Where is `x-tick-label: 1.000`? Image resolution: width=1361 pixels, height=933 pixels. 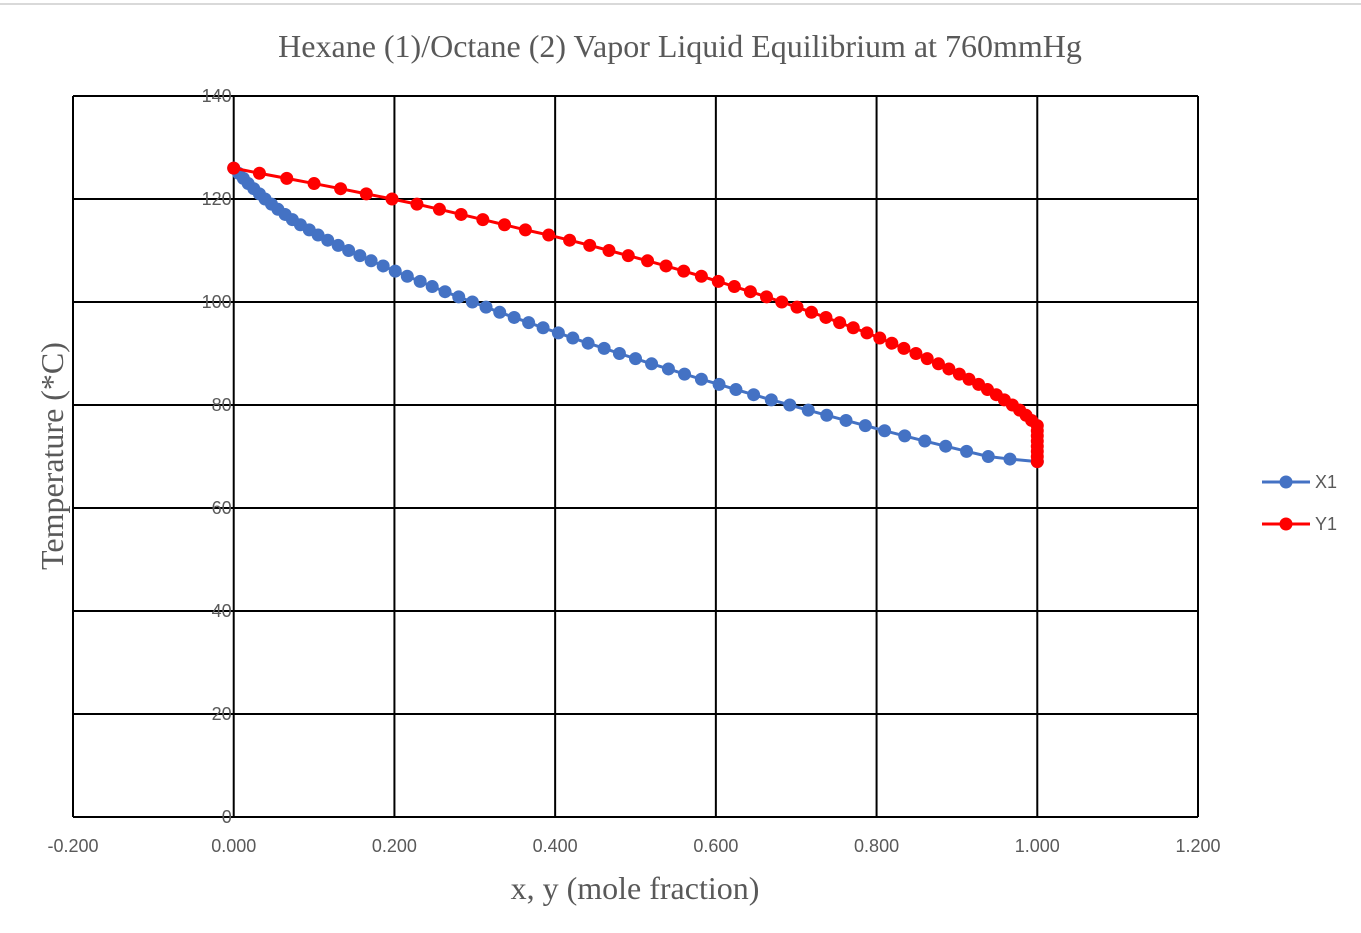
x-tick-label: 1.000 is located at coordinates (1037, 846).